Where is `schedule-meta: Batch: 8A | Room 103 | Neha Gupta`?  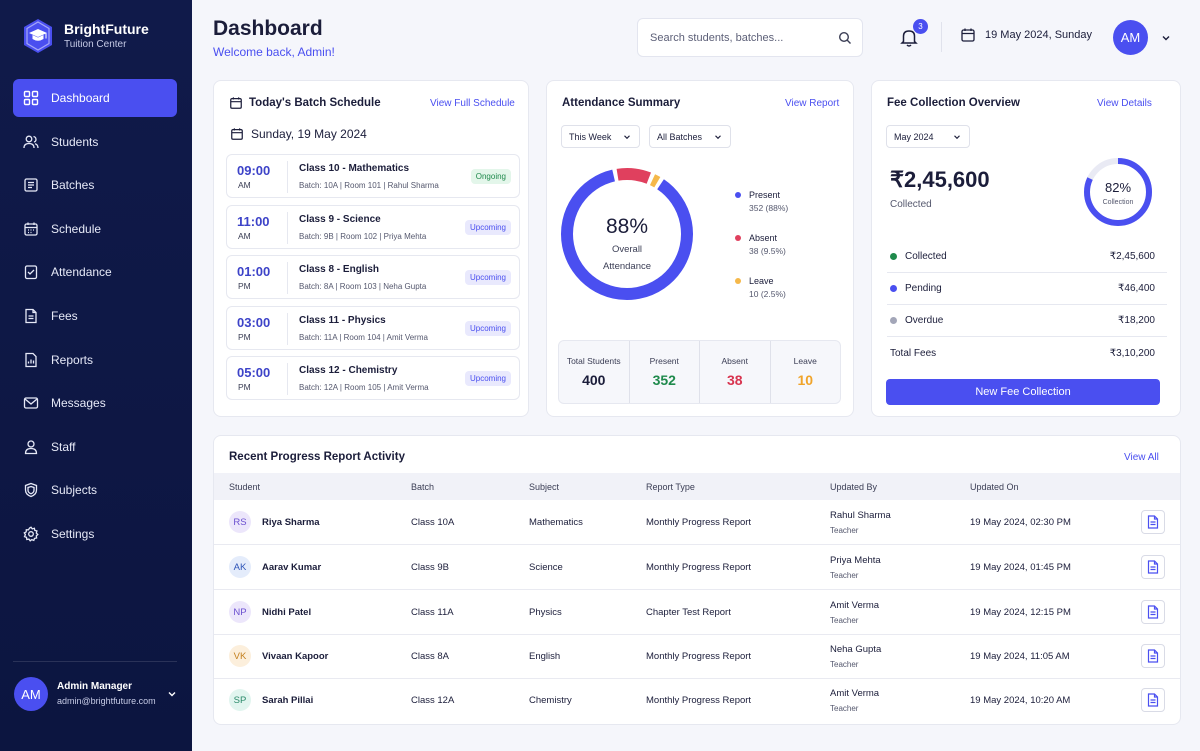 schedule-meta: Batch: 8A | Room 103 | Neha Gupta is located at coordinates (363, 287).